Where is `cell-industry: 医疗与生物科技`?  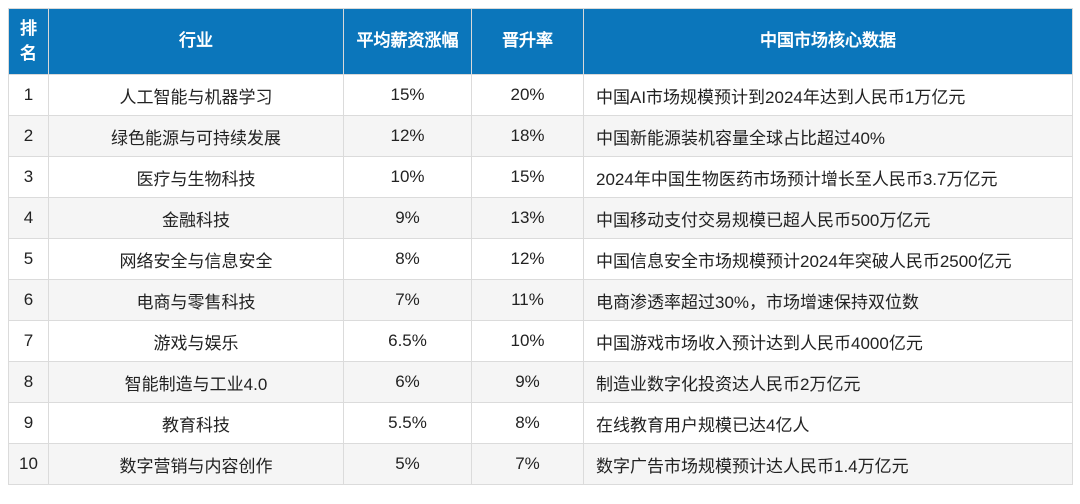 cell-industry: 医疗与生物科技 is located at coordinates (196, 177).